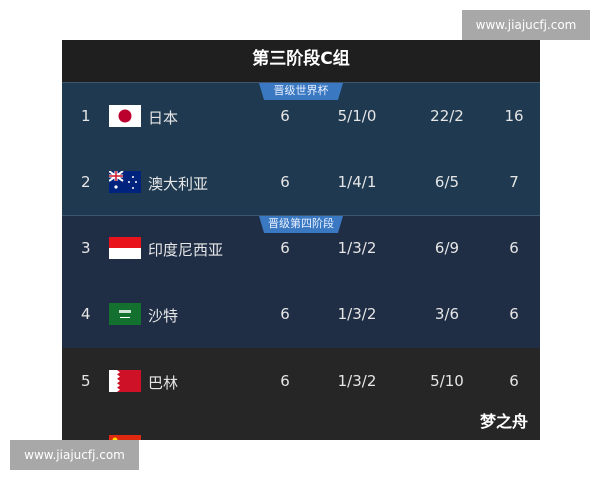 The width and height of the screenshot is (600, 480). What do you see at coordinates (514, 182) in the screenshot?
I see `points: 7` at bounding box center [514, 182].